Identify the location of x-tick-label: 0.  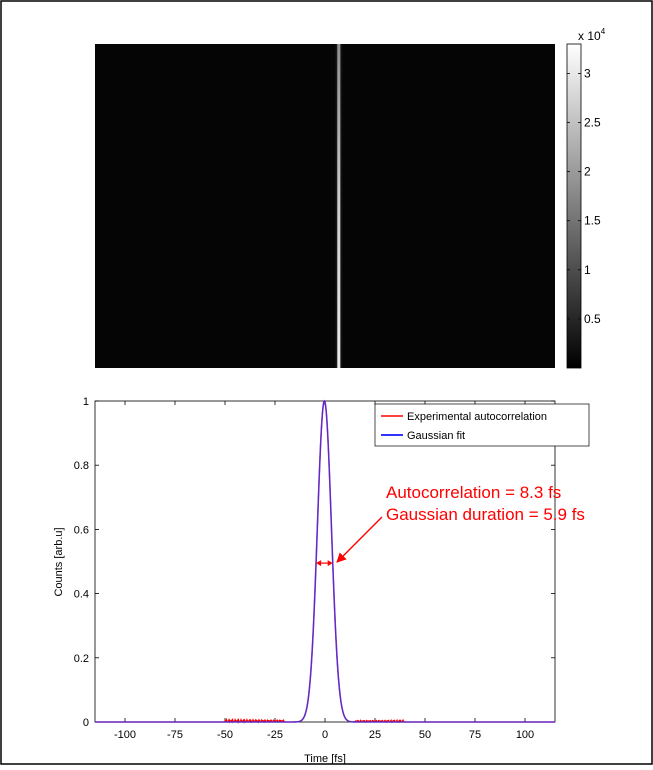
(325, 735).